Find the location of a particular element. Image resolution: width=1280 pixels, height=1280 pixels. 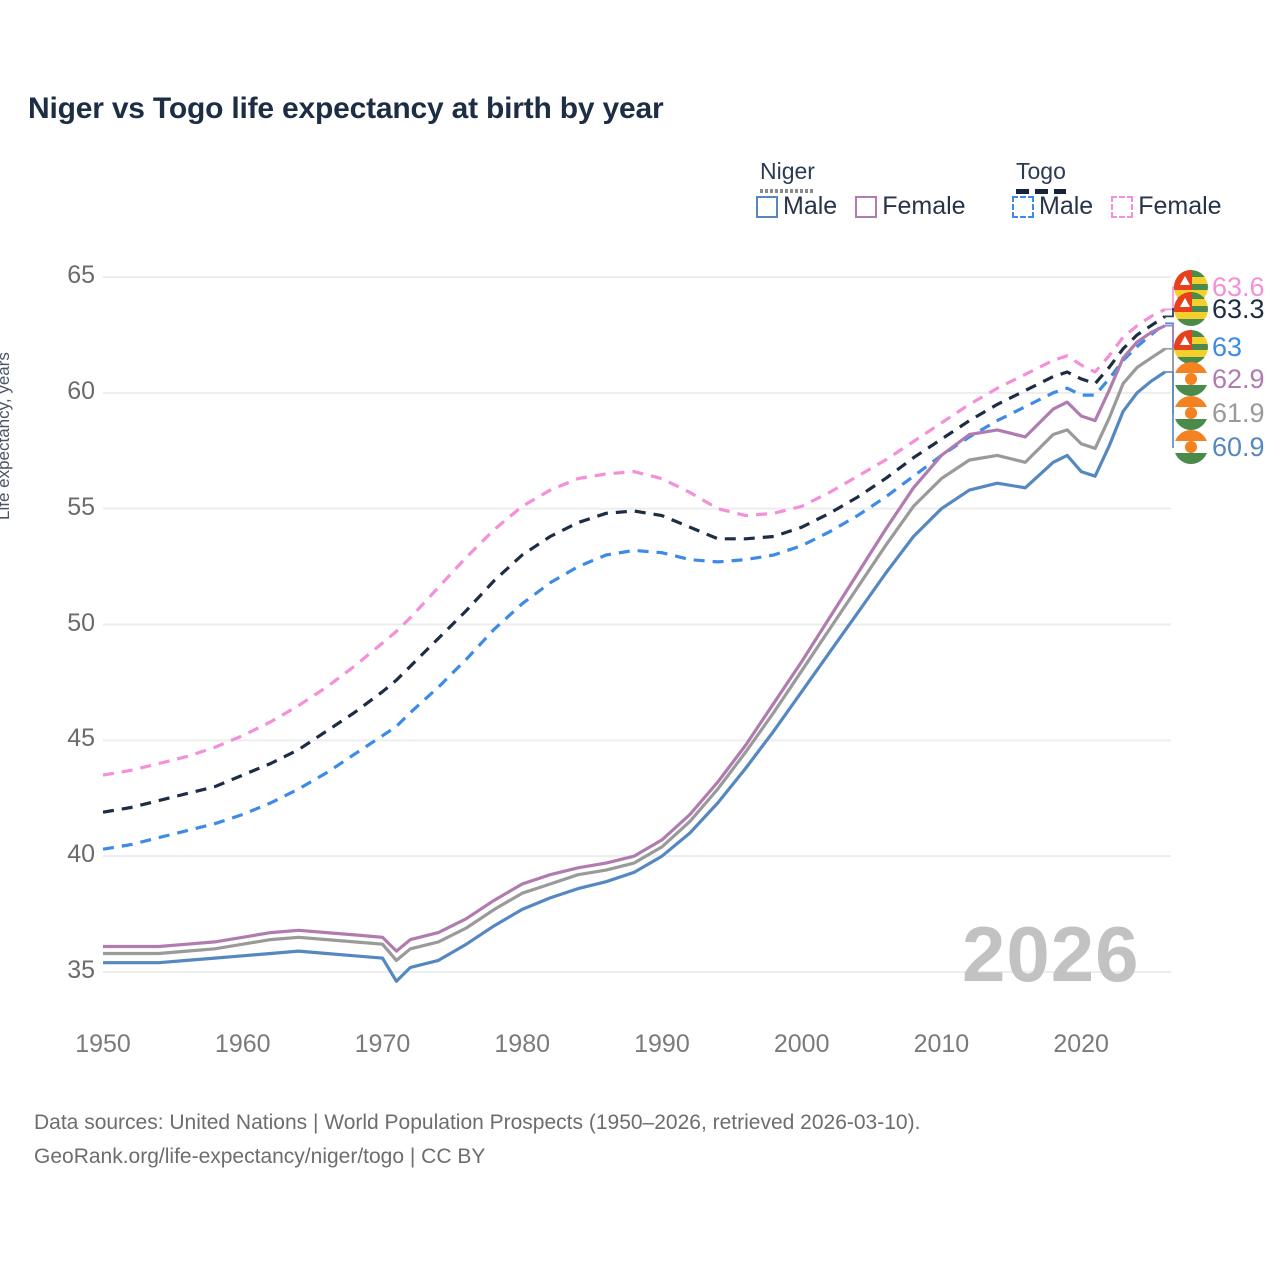

y-tick-60: 60 is located at coordinates (81, 390).